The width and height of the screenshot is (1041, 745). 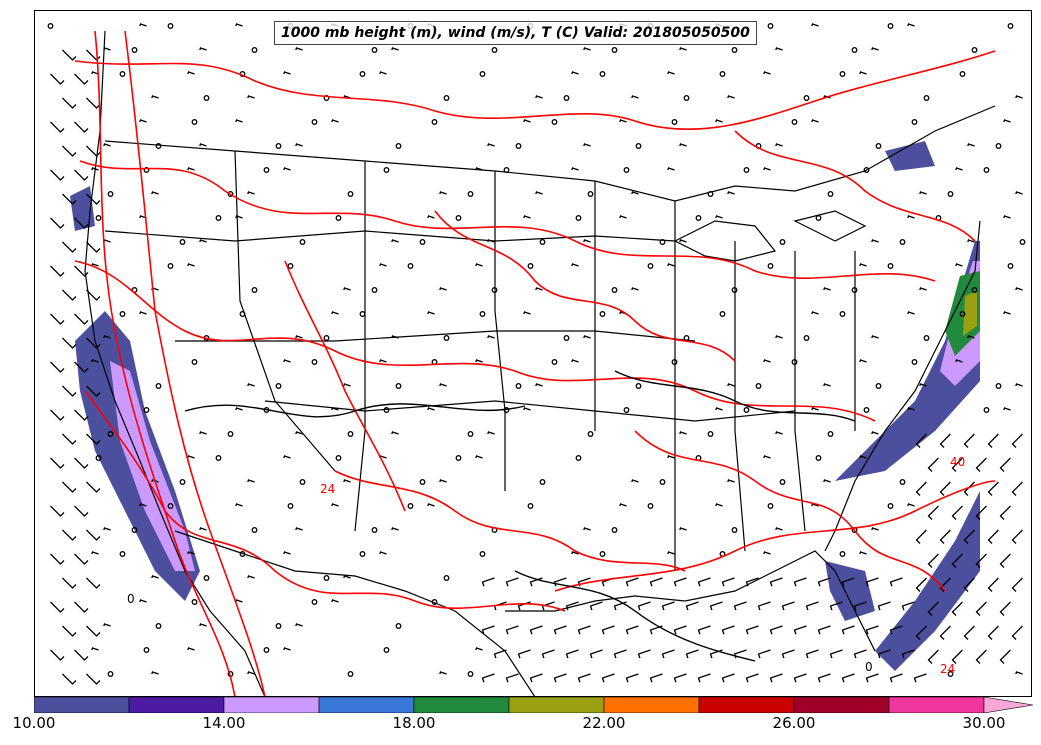 I want to click on contour-label: 24, so click(x=947, y=669).